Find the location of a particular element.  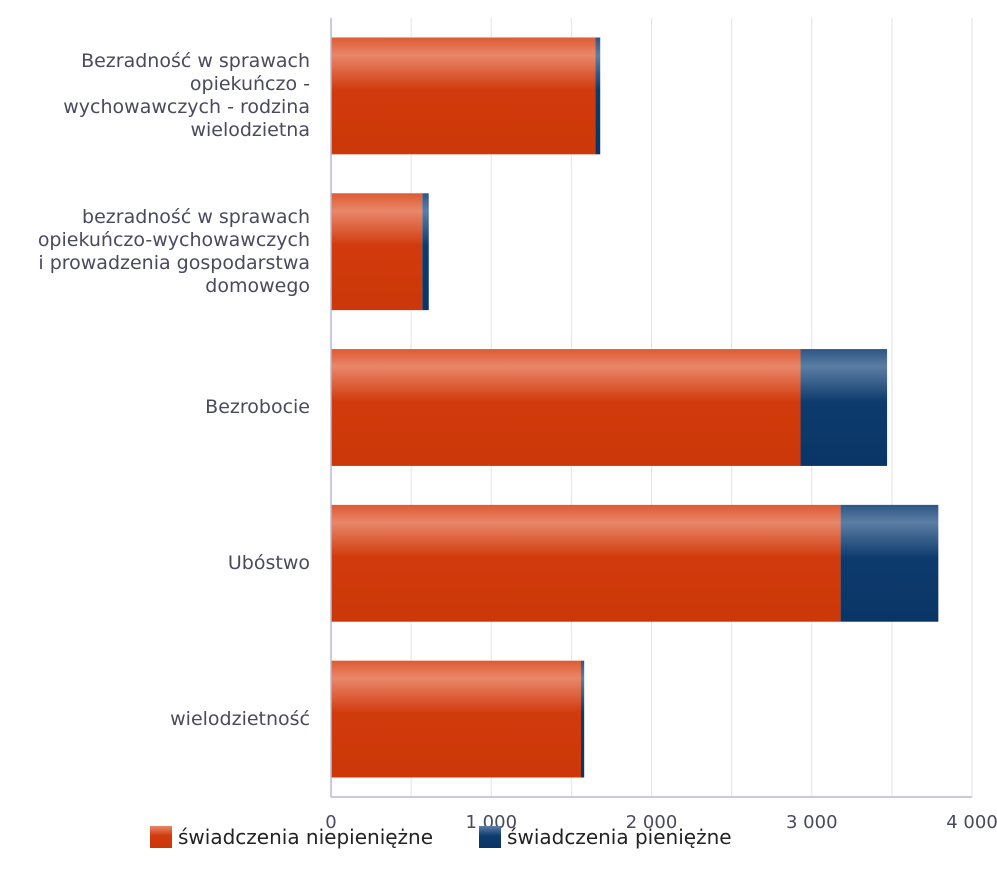

x-tick-label: 3 000 is located at coordinates (812, 822).